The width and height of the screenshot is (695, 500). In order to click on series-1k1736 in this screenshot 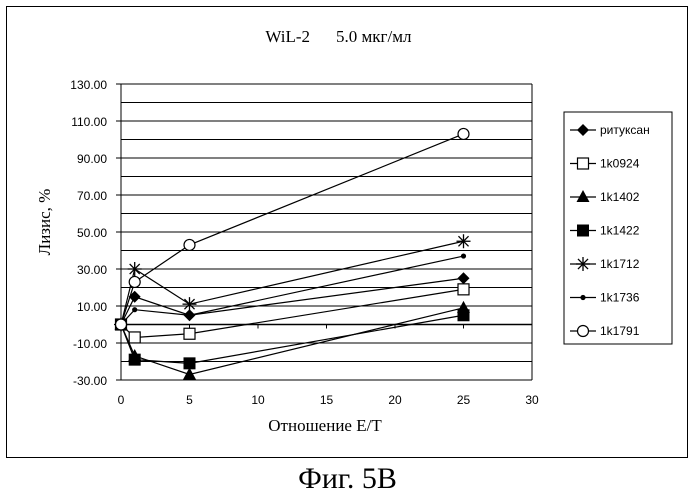, I will do `click(292, 290)`.